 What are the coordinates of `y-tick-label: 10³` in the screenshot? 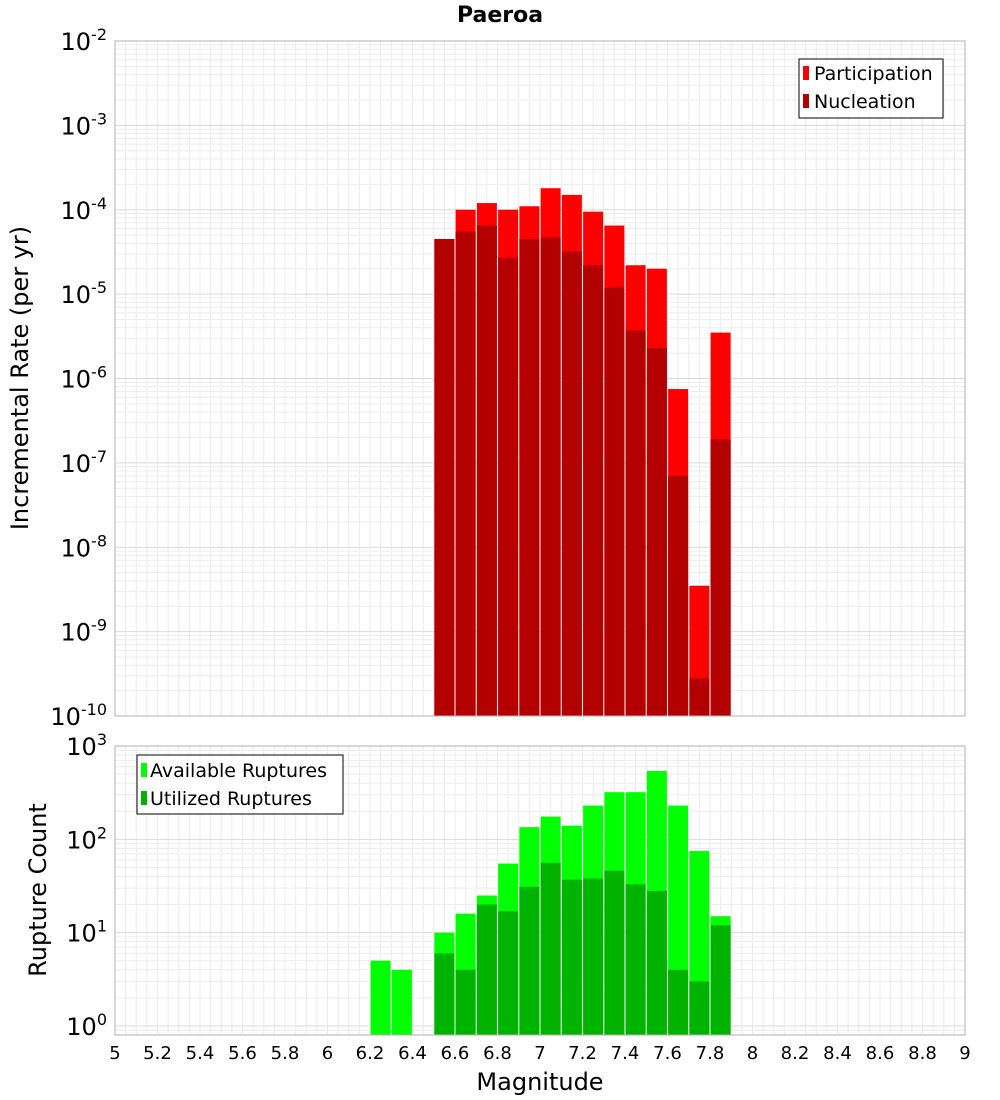 It's located at (86, 745).